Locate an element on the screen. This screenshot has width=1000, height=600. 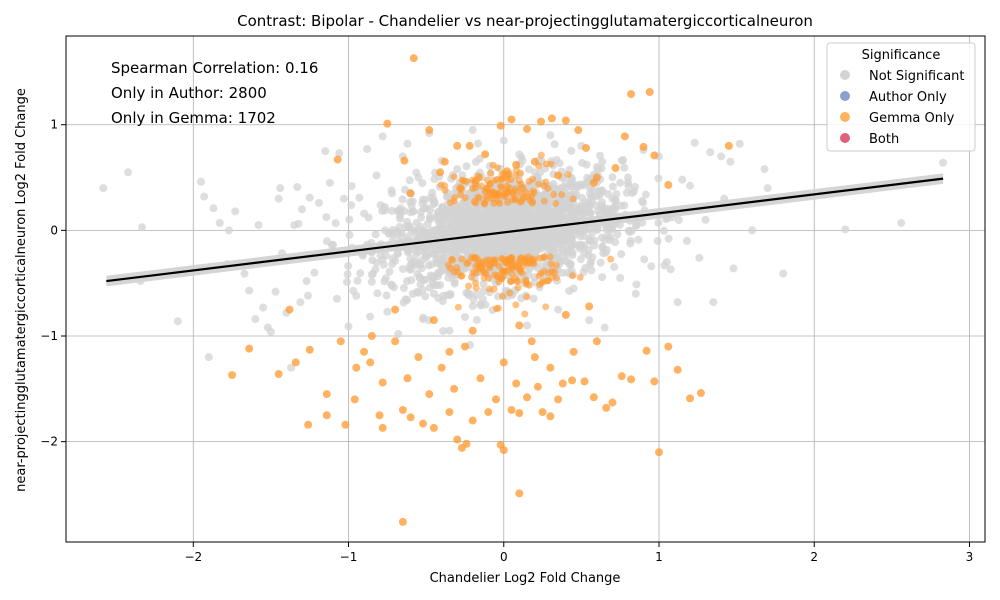
legend-label-author-only: Author Only is located at coordinates (908, 97).